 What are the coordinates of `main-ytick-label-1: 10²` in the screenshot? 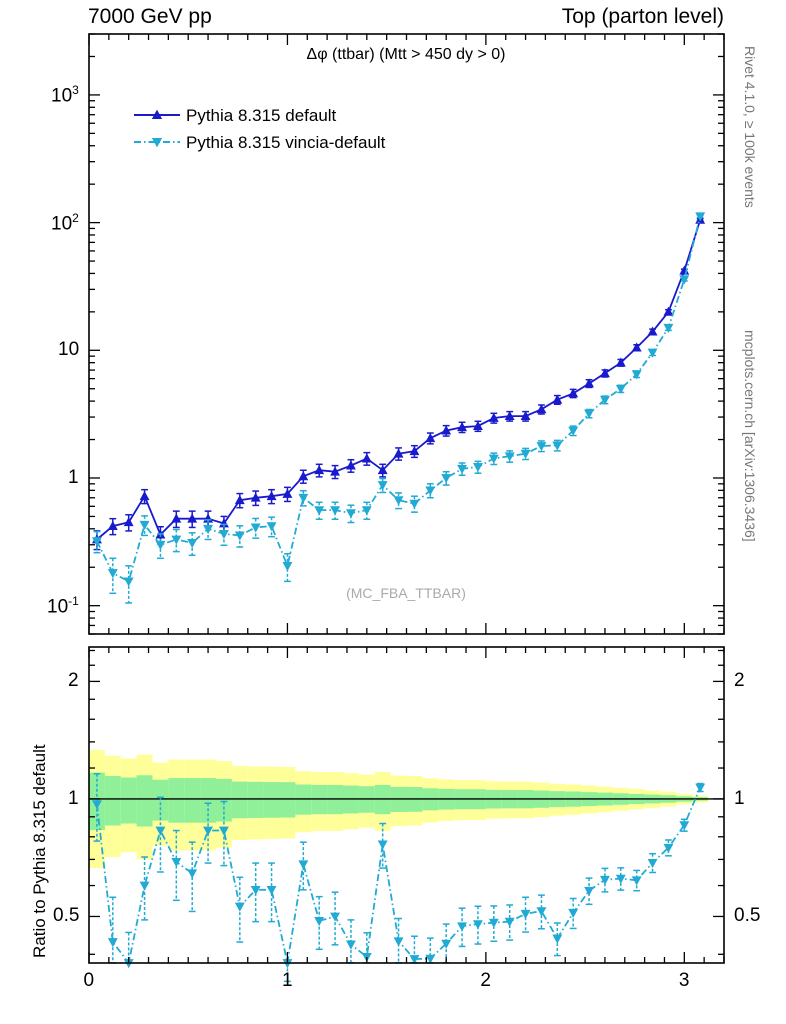 It's located at (65, 222).